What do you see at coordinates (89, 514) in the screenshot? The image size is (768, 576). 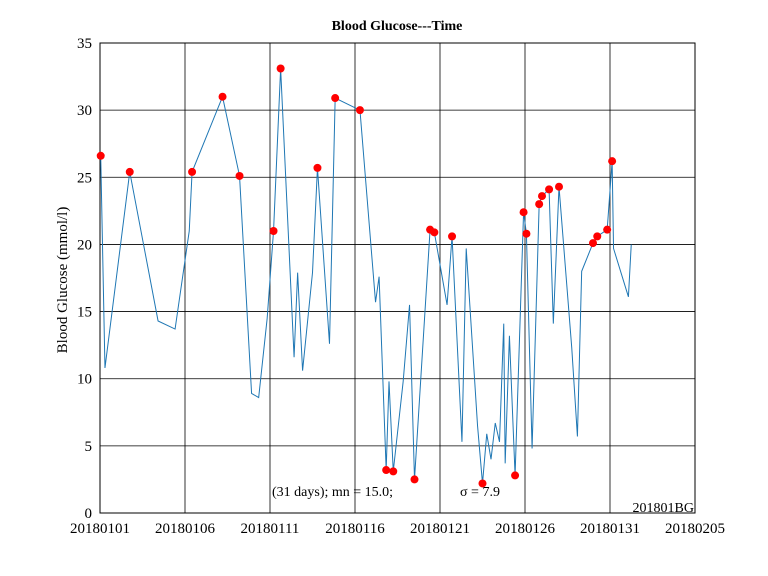 I see `y-tick-label: 0` at bounding box center [89, 514].